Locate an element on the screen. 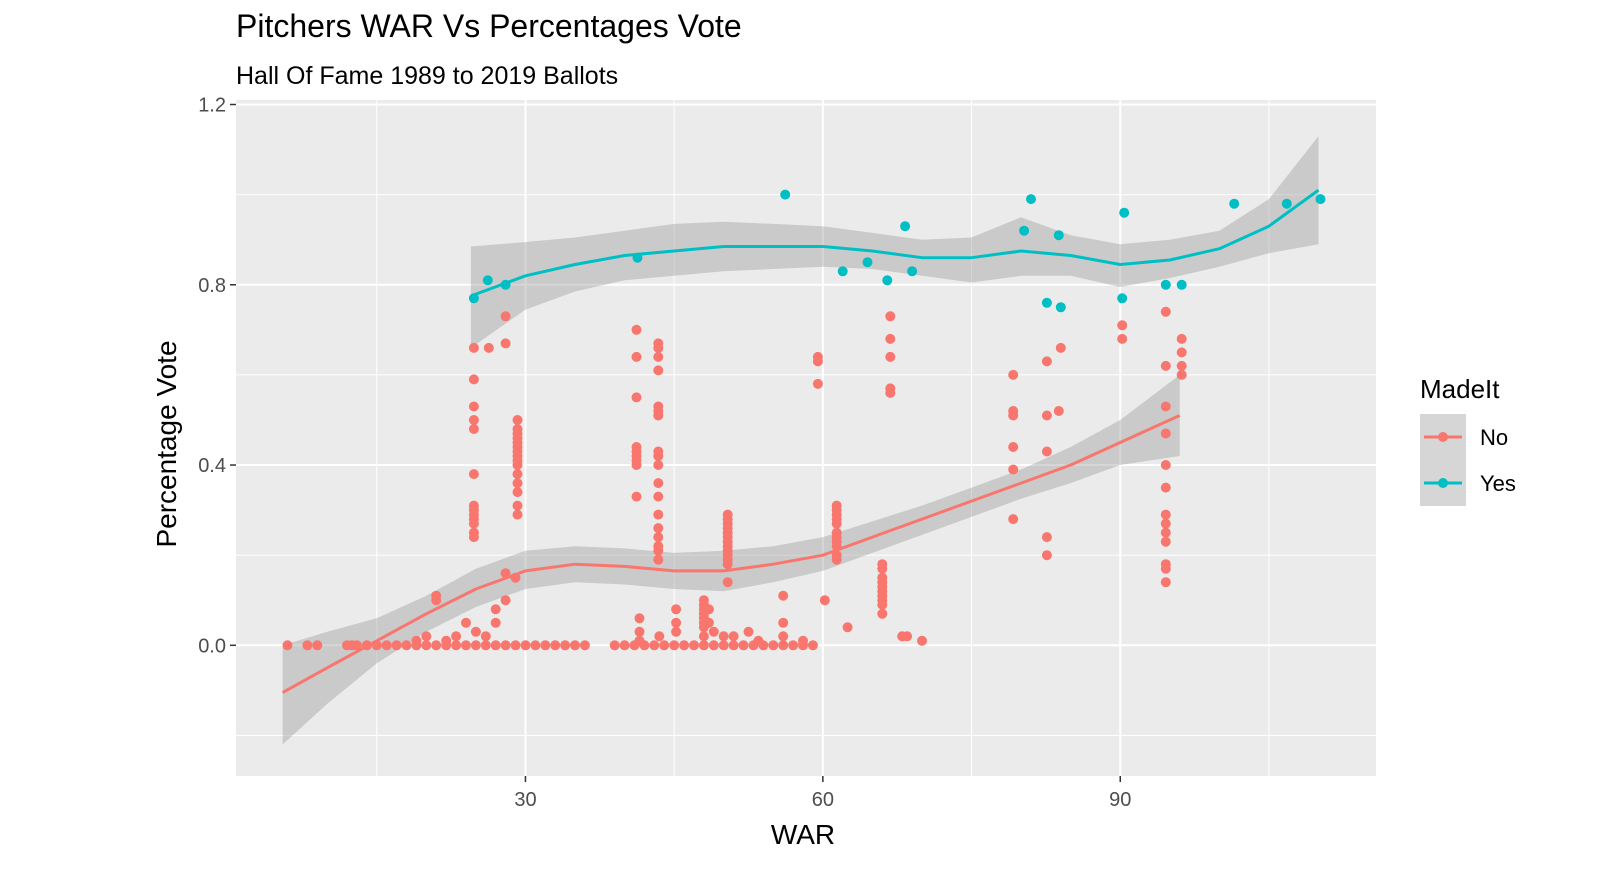 Image resolution: width=1614 pixels, height=896 pixels. x-tick-label-2: 90 is located at coordinates (1120, 800).